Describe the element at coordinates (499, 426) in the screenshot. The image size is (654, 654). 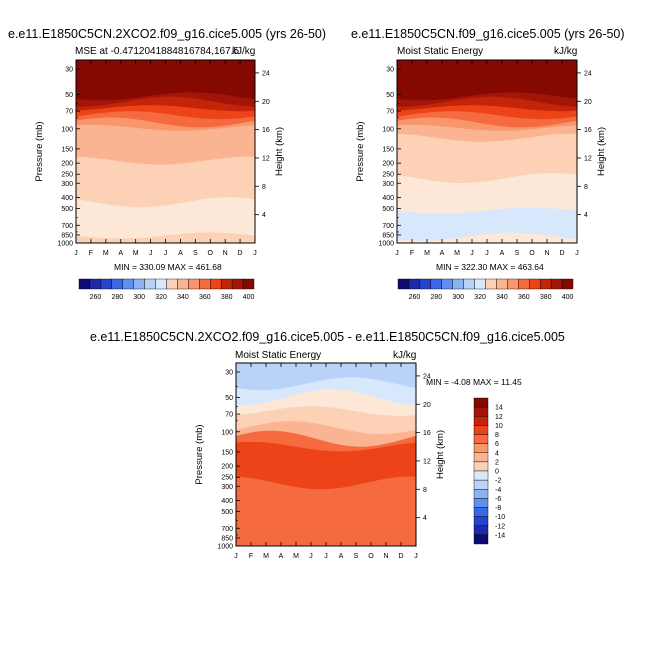
I see `colorbar3-label: 10` at that location.